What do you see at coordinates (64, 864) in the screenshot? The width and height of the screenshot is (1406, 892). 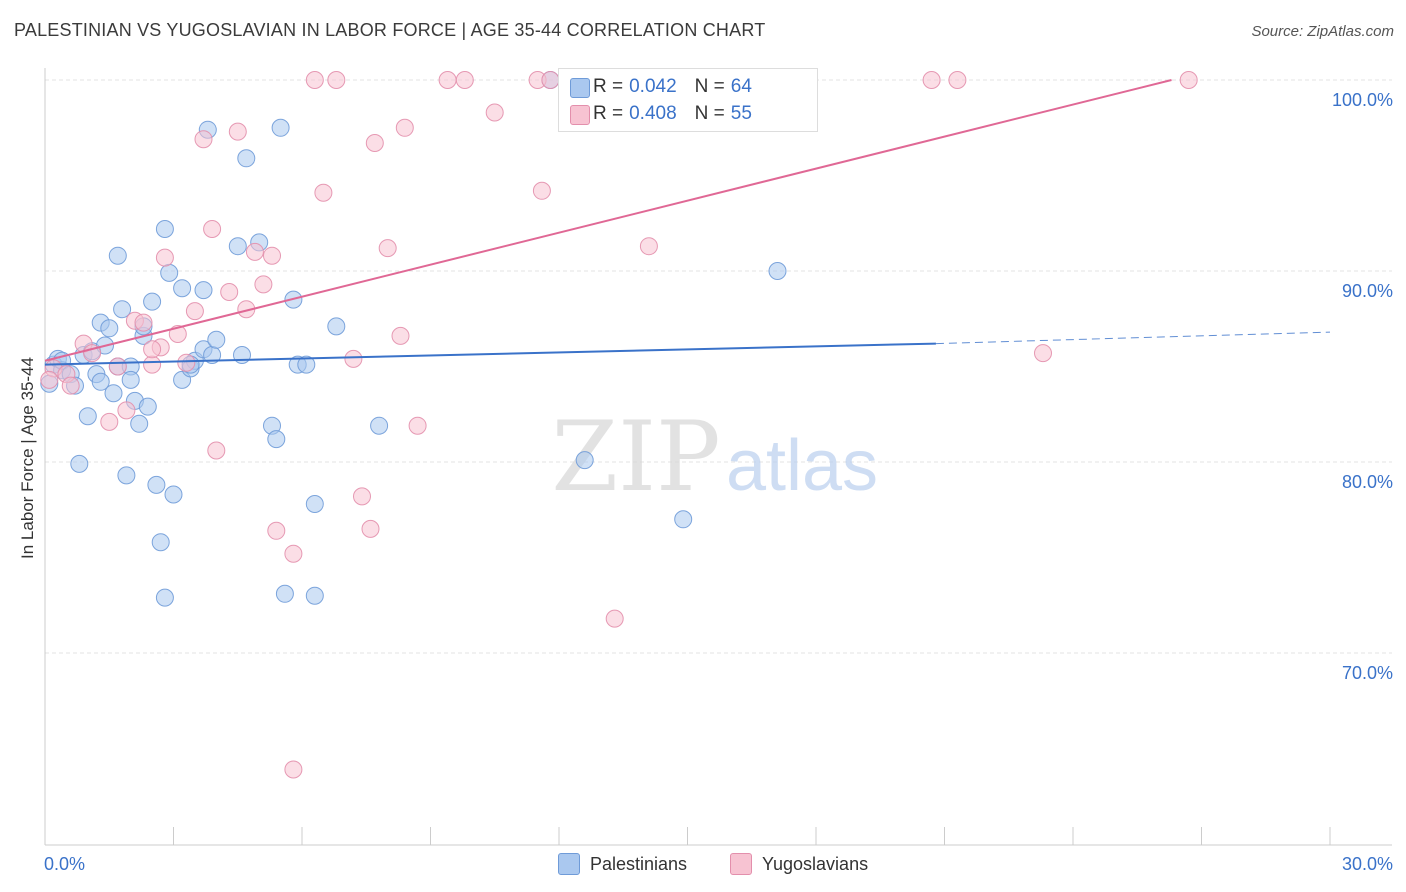 I see `x-tick-label: 0.0%` at bounding box center [64, 864].